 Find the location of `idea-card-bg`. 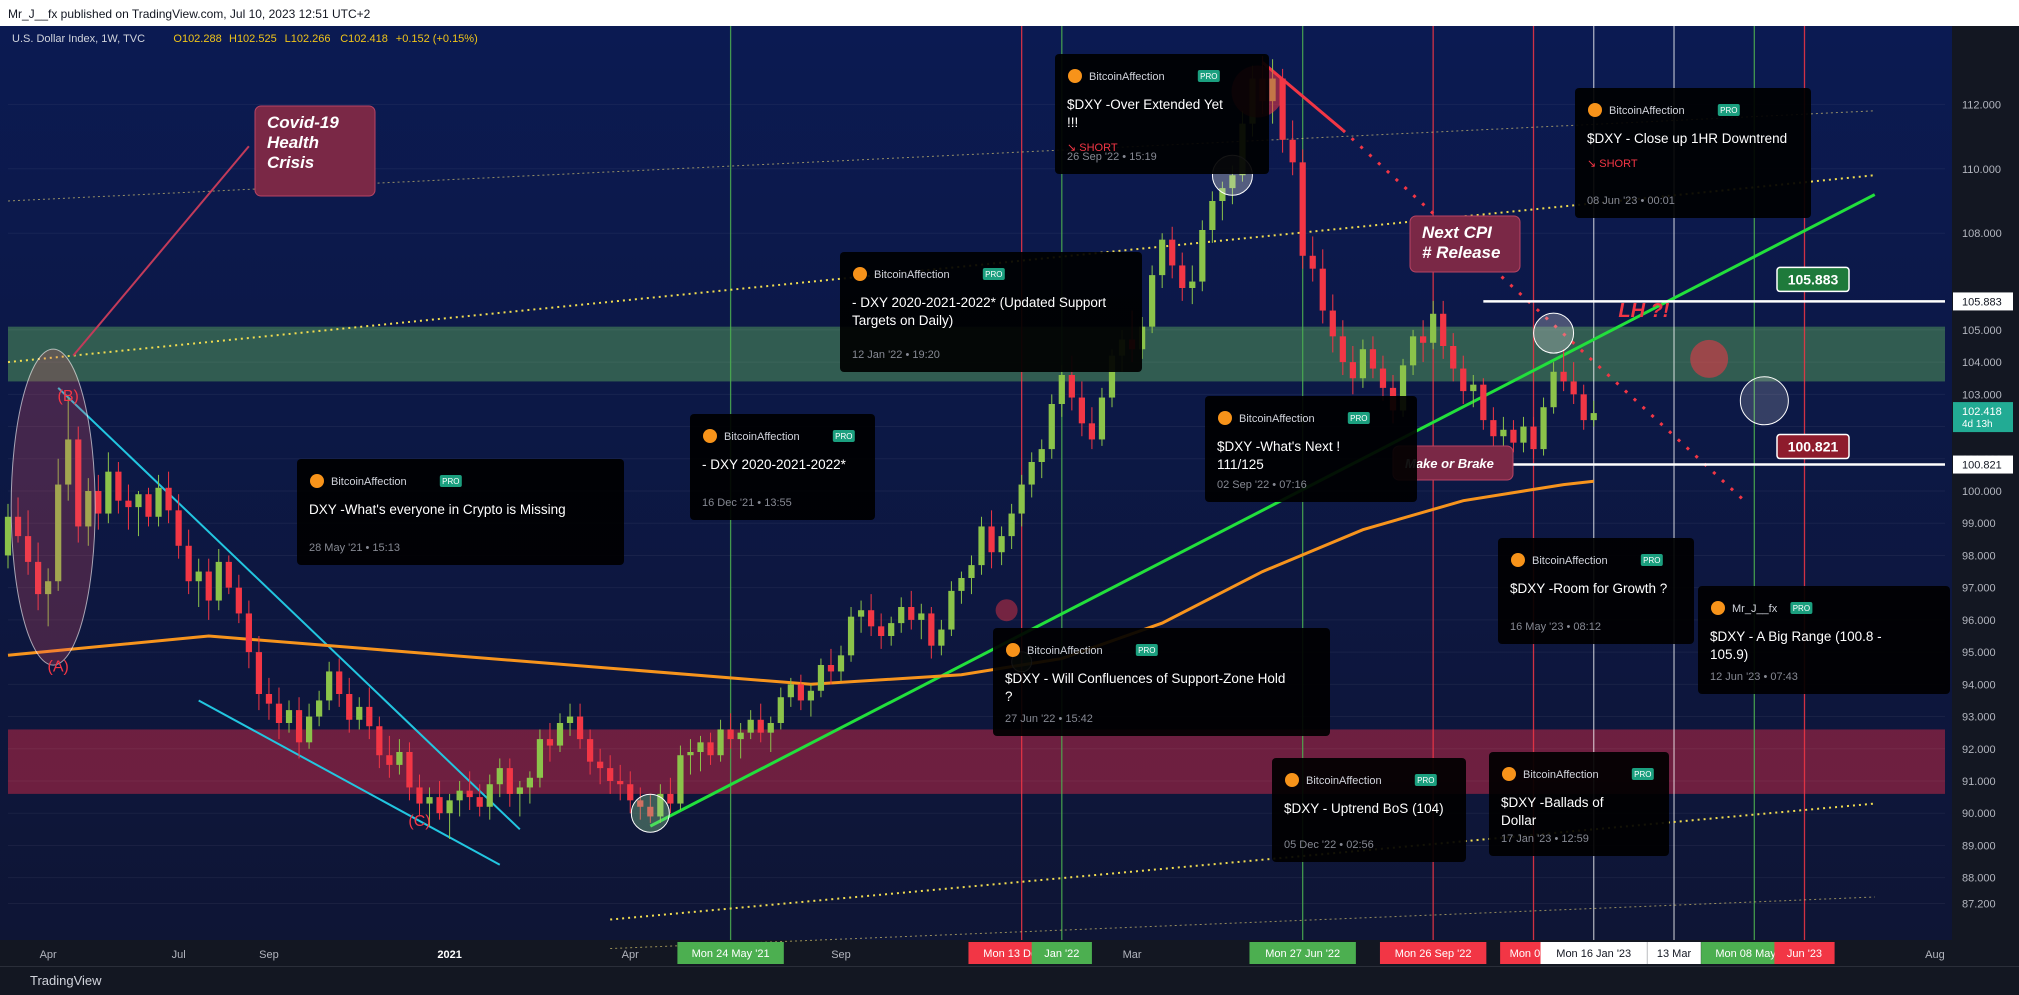

idea-card-bg is located at coordinates (1162, 114).